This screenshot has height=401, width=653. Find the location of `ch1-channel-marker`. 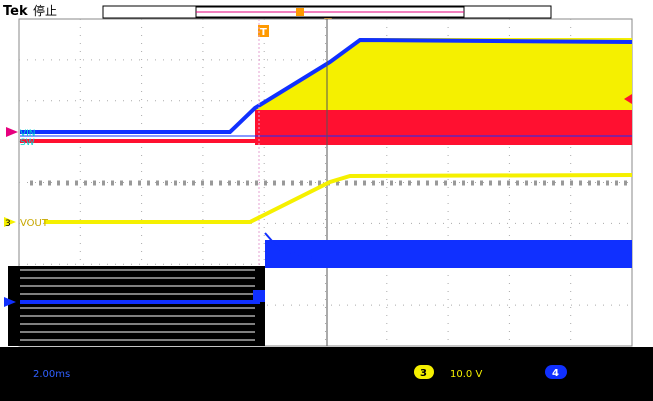

ch1-channel-marker is located at coordinates (10, 302).